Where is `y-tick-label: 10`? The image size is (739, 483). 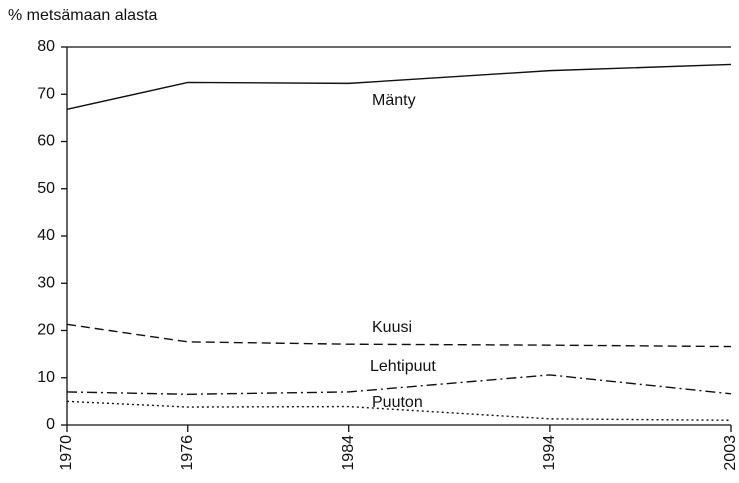
y-tick-label: 10 is located at coordinates (46, 377).